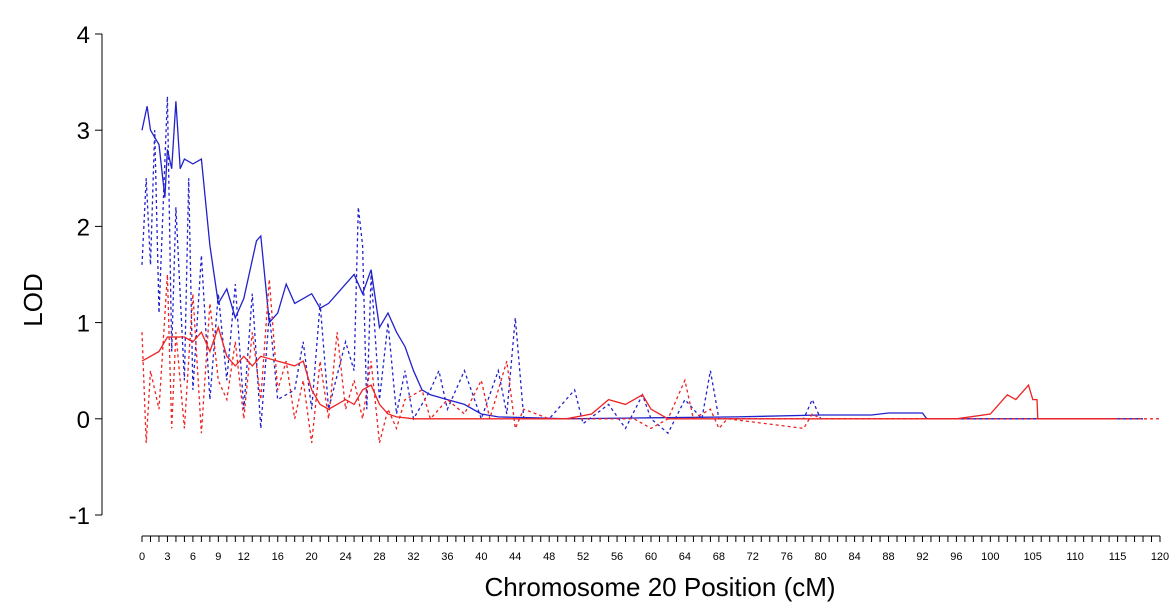  I want to click on x-tick-label: 16, so click(278, 557).